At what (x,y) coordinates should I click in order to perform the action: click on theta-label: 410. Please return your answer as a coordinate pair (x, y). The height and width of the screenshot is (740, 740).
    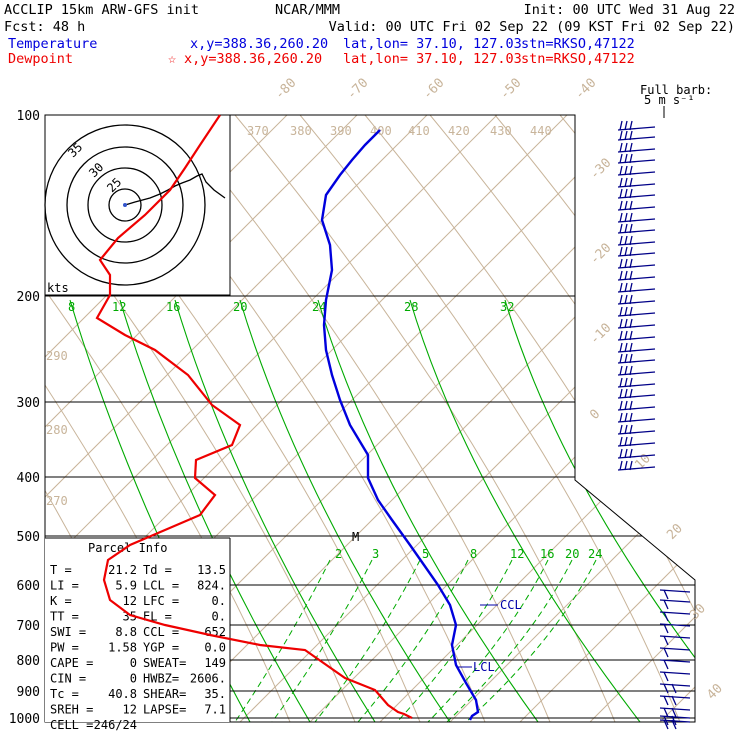
    Looking at the image, I should click on (419, 131).